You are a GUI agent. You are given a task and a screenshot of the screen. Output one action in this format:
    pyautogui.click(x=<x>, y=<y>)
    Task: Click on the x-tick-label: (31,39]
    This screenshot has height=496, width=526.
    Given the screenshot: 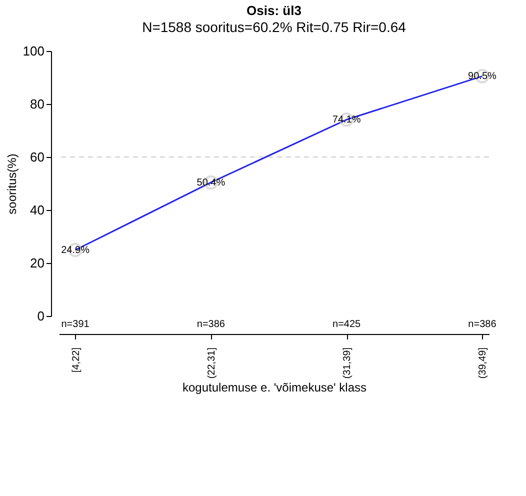 What is the action you would take?
    pyautogui.click(x=348, y=363)
    